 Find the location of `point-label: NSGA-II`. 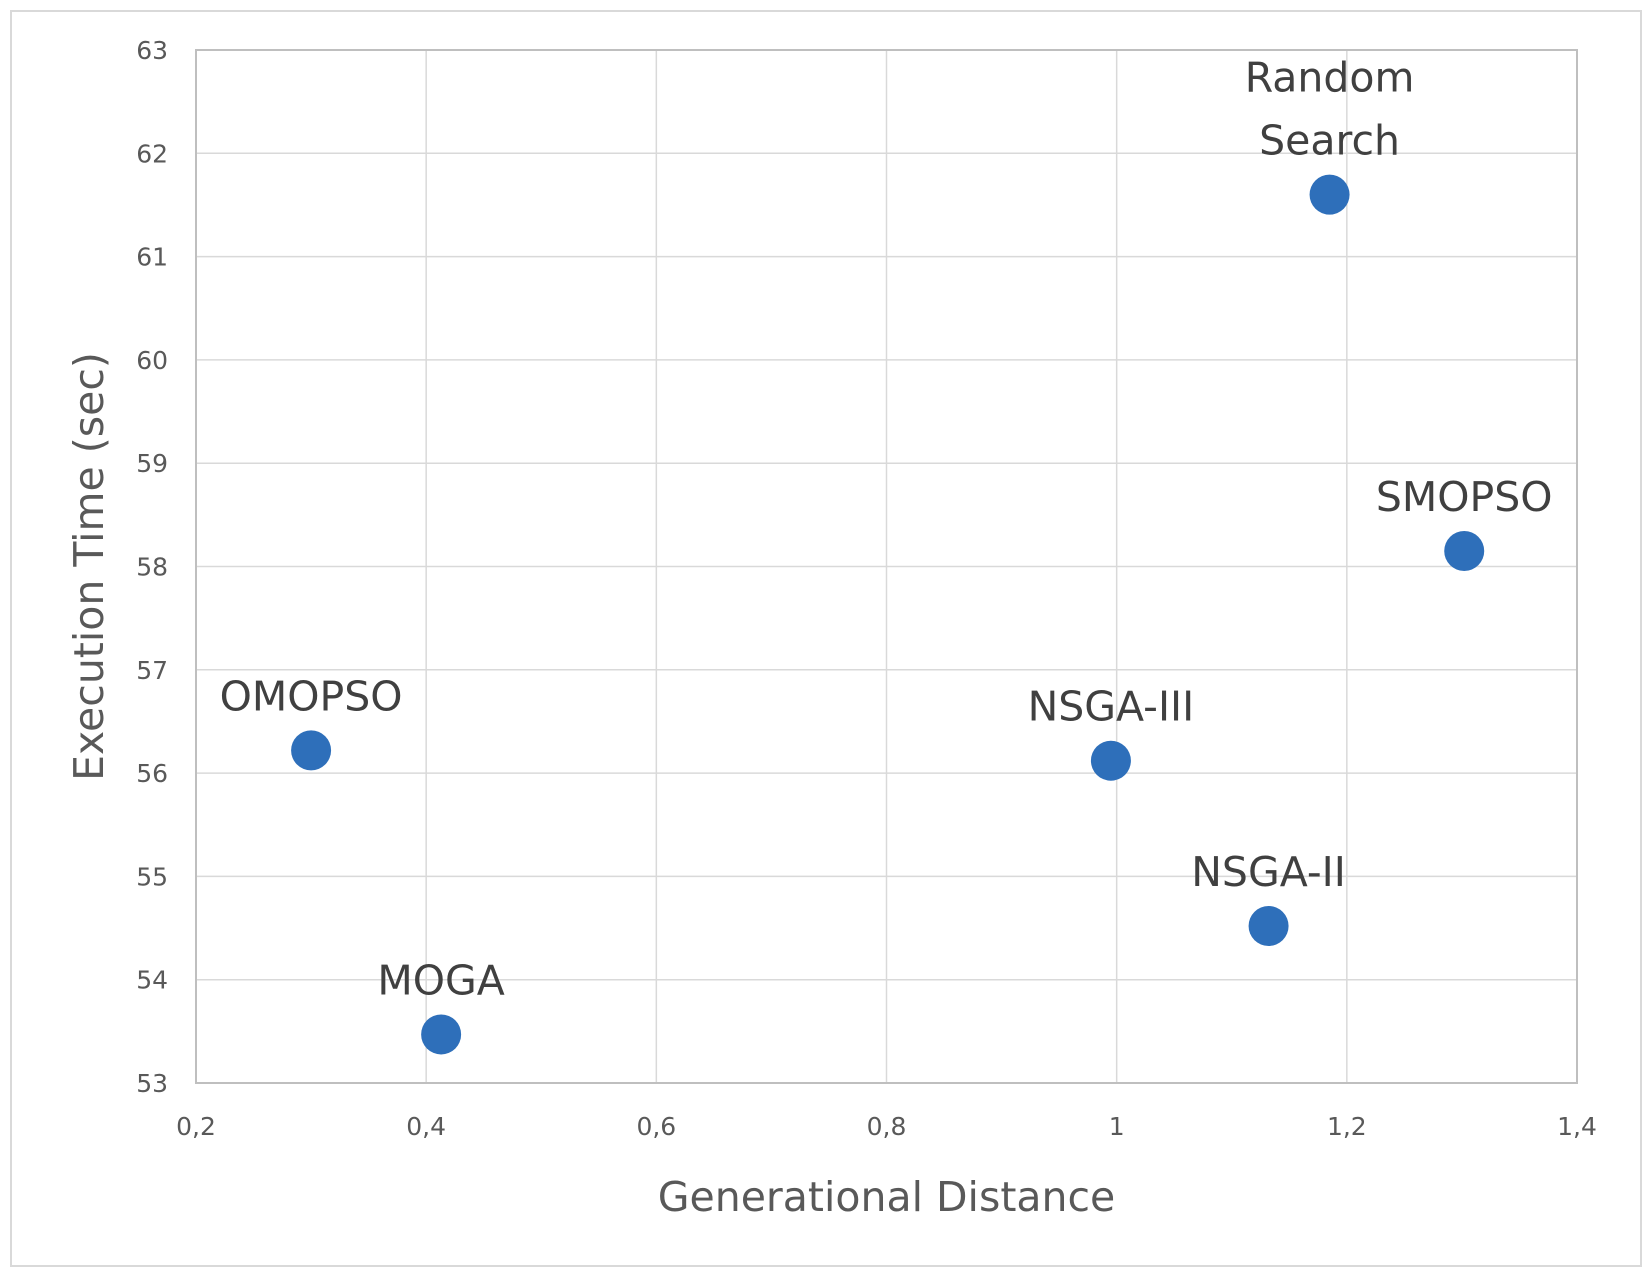

point-label: NSGA-II is located at coordinates (1268, 872).